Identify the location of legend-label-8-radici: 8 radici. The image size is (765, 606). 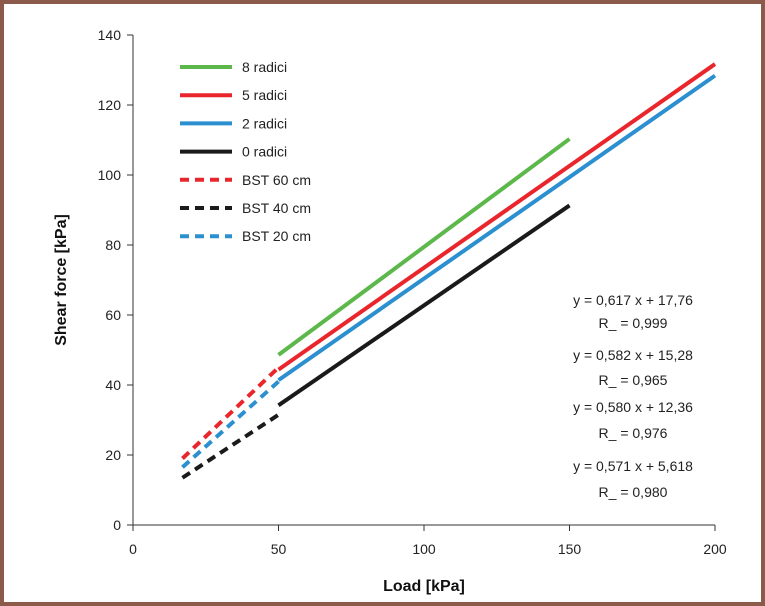
(264, 67).